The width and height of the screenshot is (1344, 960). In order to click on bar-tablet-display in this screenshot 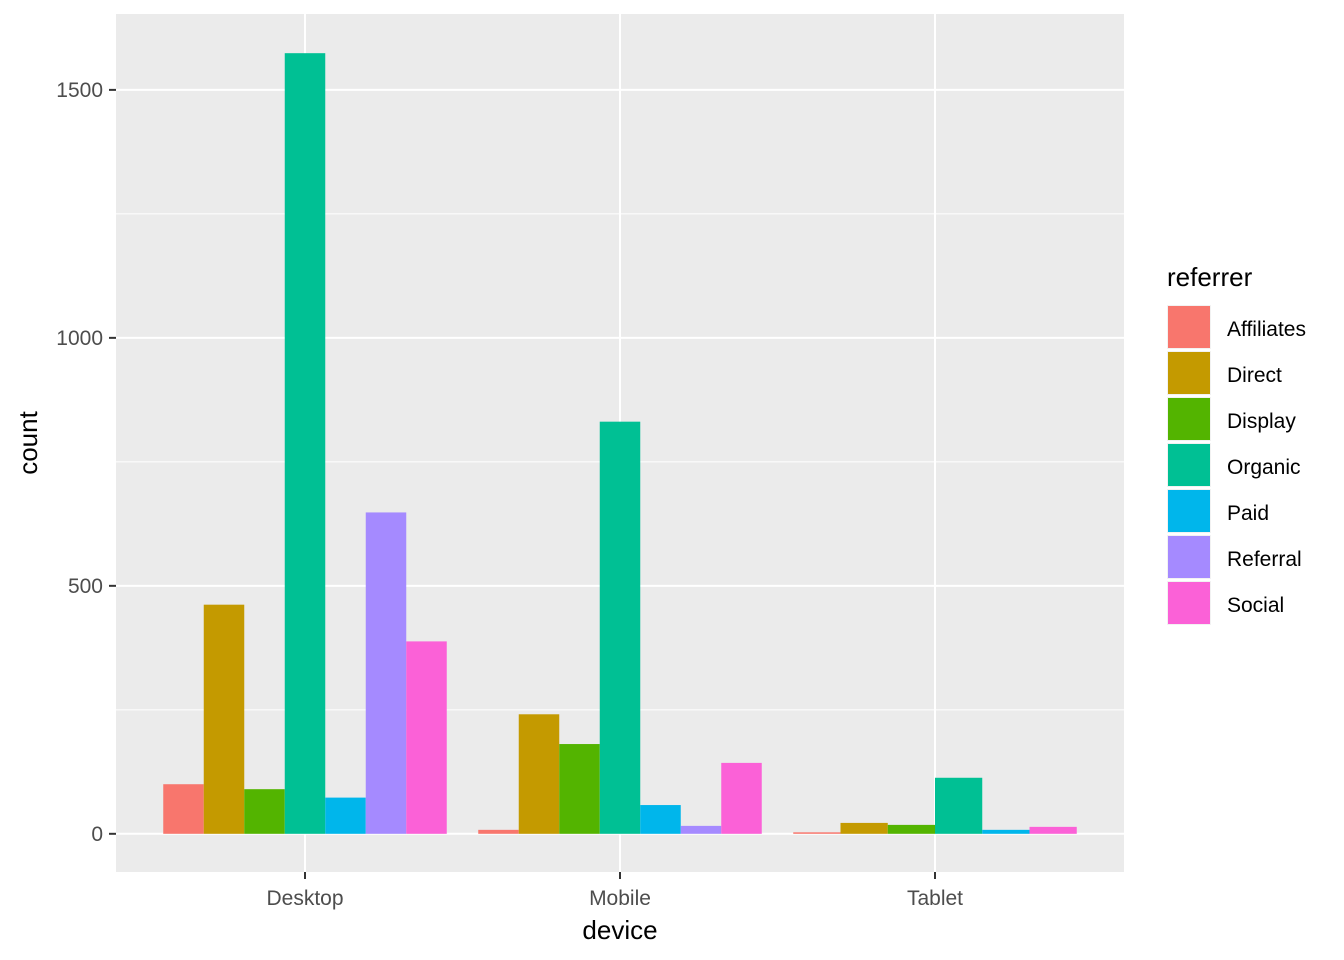, I will do `click(911, 829)`.